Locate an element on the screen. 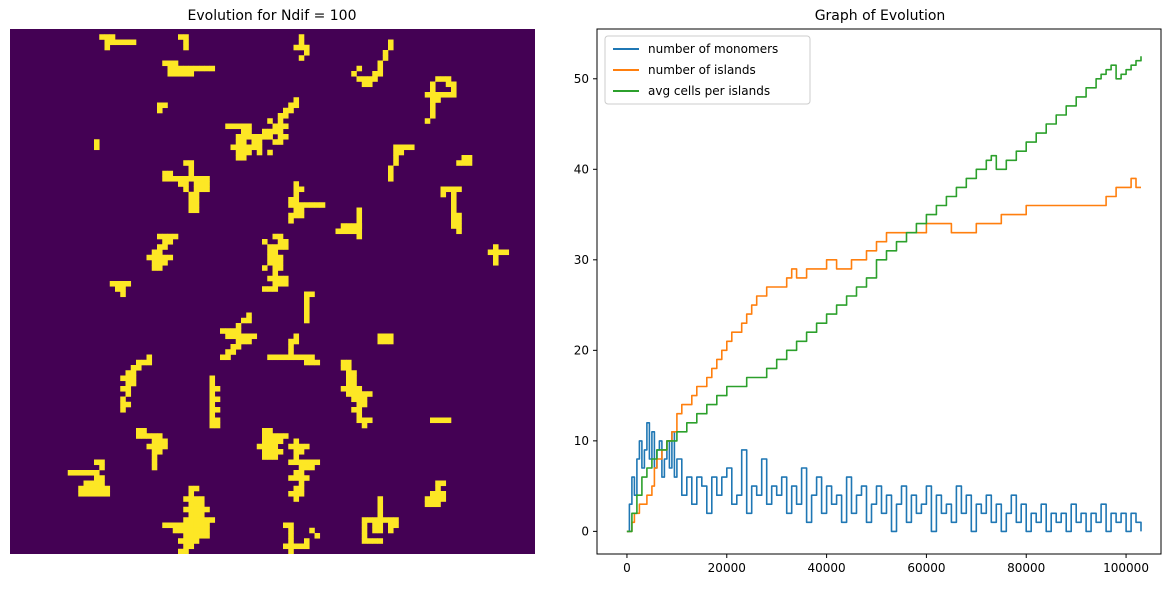 Image resolution: width=1171 pixels, height=589 pixels. heatmap-title: Evolution for Ndif = 100 is located at coordinates (272, 16).